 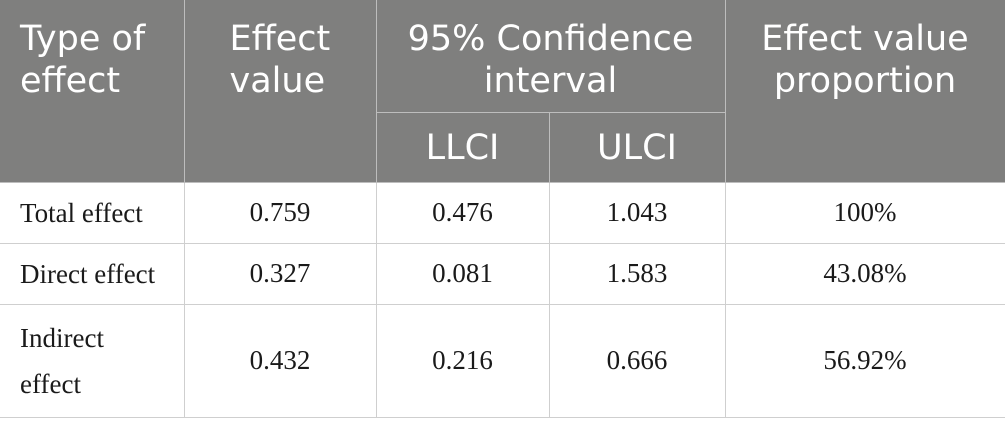 I want to click on effect-value-cell: 0.432, so click(x=280, y=360).